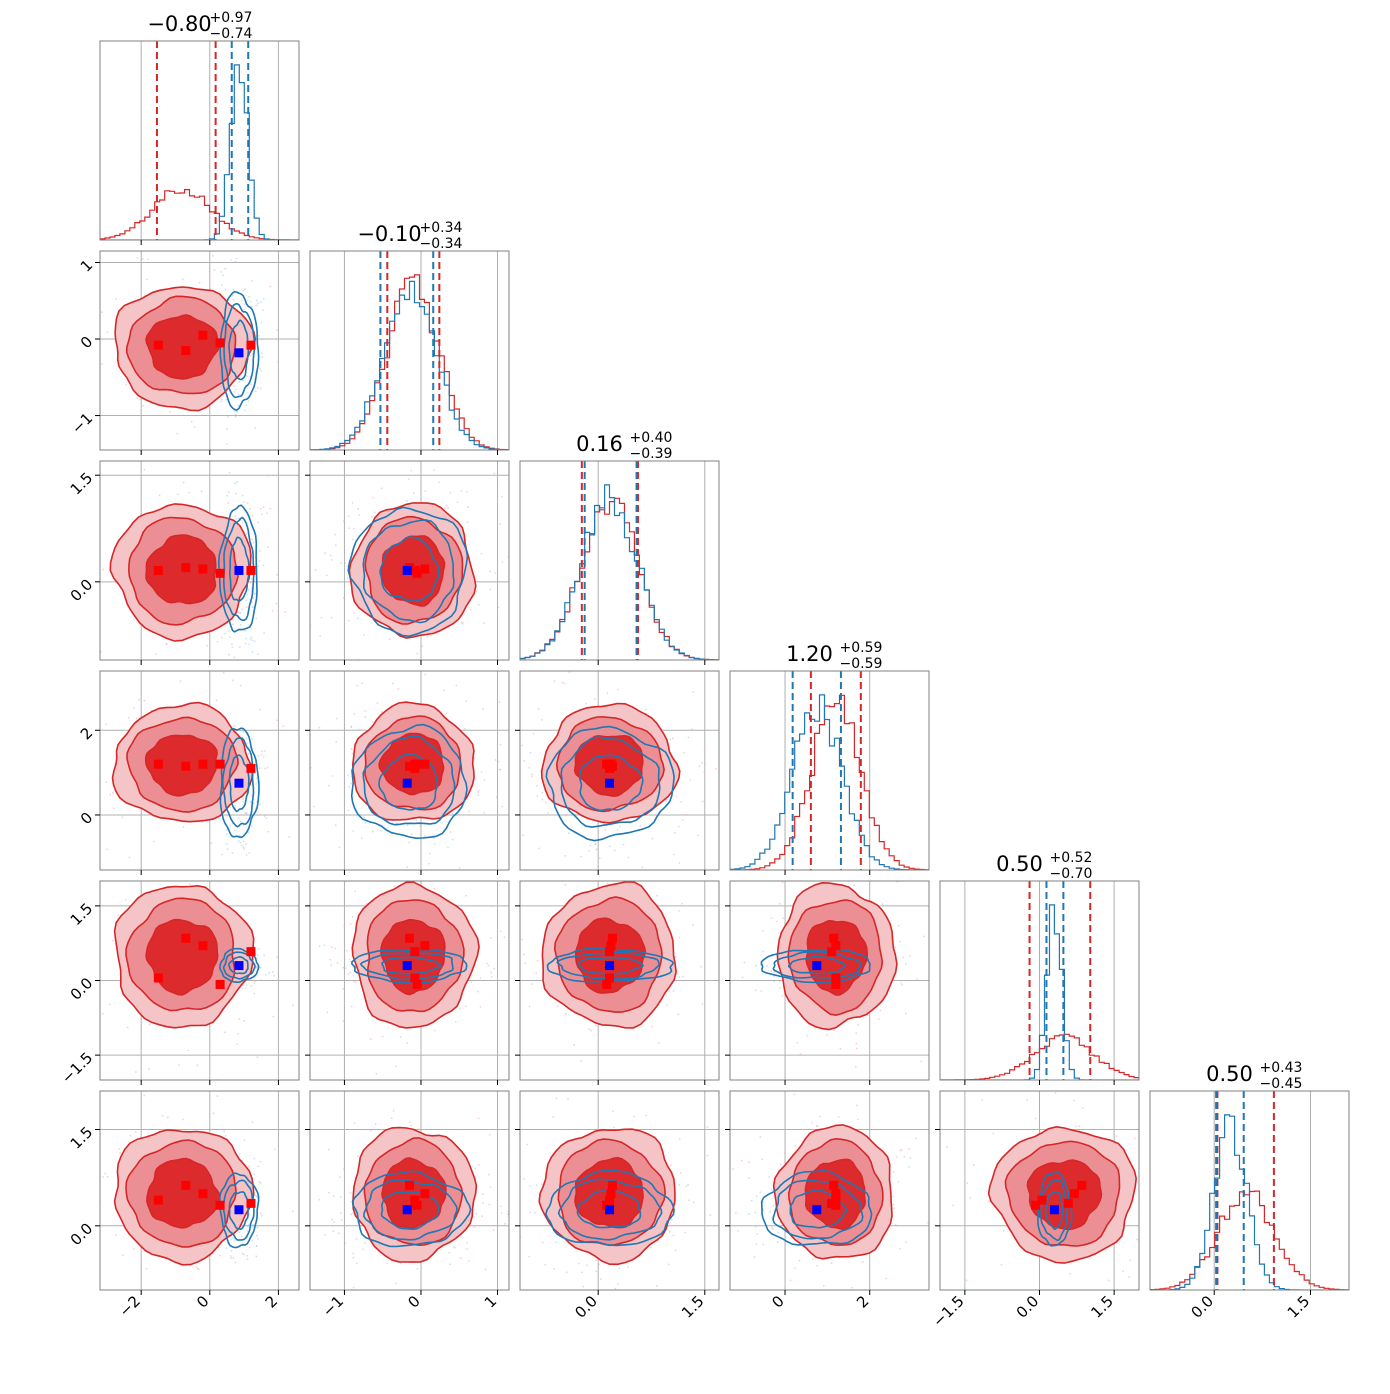 The image size is (1390, 1394). I want to click on panel-frame, so click(829, 770).